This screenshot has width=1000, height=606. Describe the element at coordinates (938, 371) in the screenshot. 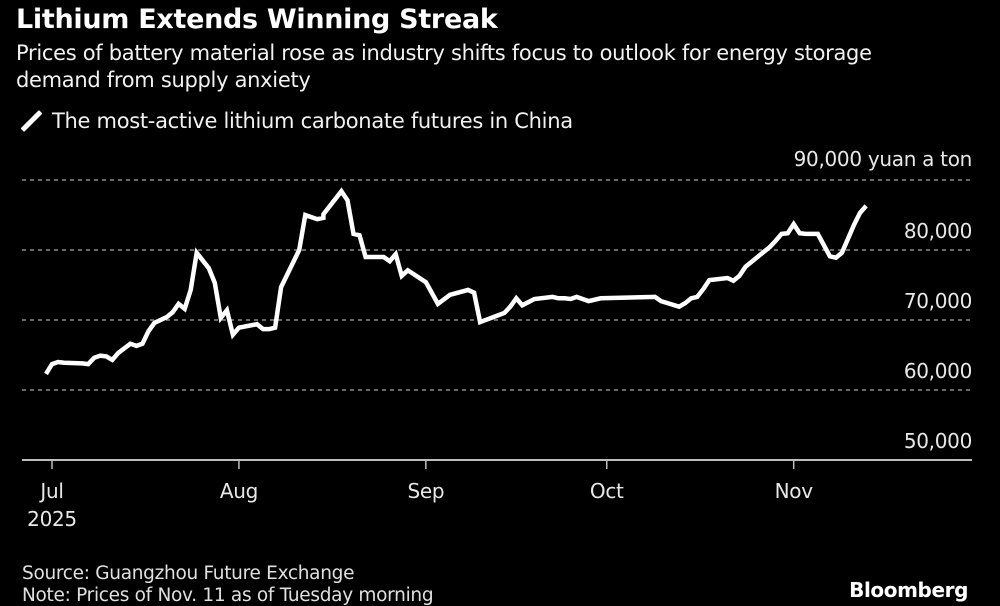

I see `y-tick-label: 60,000` at that location.